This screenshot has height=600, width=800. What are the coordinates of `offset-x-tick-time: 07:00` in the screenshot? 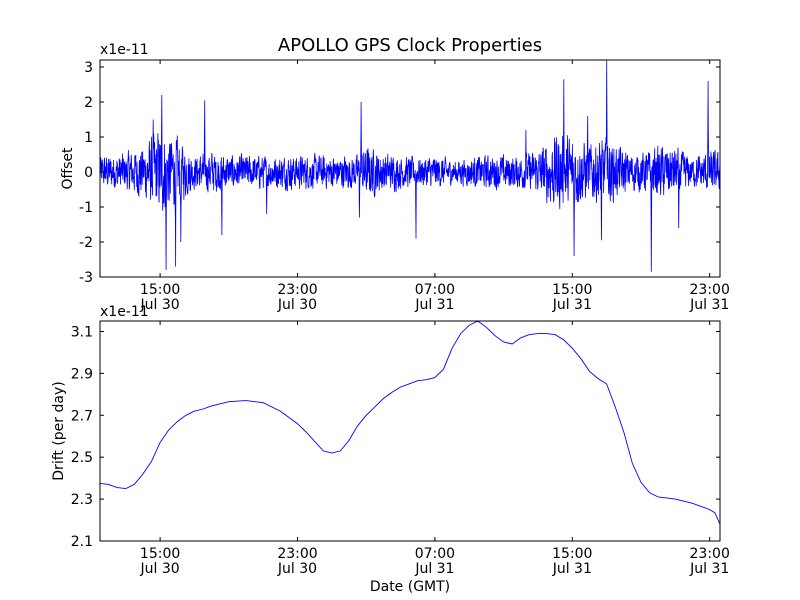 It's located at (435, 290).